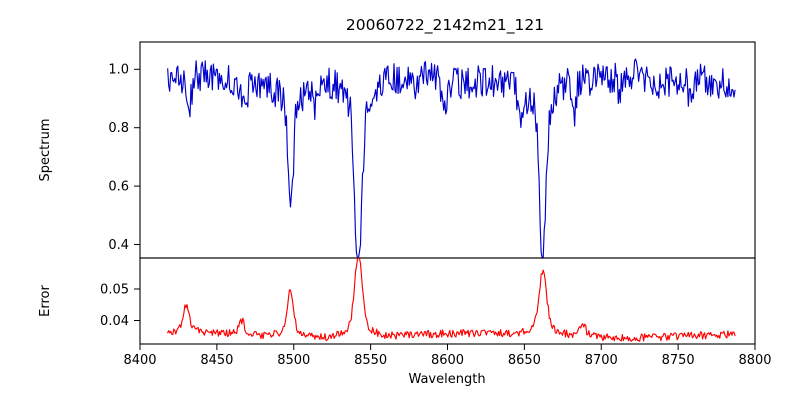 This screenshot has width=800, height=400. I want to click on error-ytick-0: 0.04, so click(114, 321).